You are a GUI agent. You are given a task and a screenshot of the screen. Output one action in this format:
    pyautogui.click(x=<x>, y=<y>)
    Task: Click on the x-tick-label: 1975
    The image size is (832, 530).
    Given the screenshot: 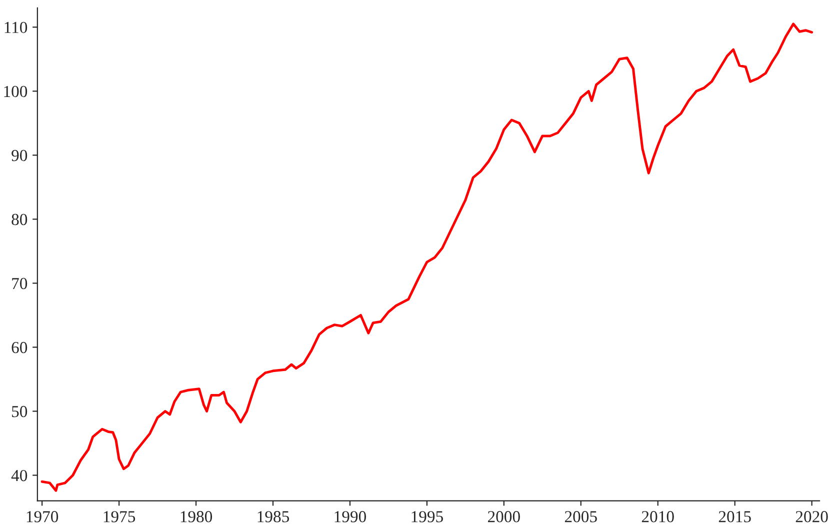 What is the action you would take?
    pyautogui.click(x=120, y=516)
    